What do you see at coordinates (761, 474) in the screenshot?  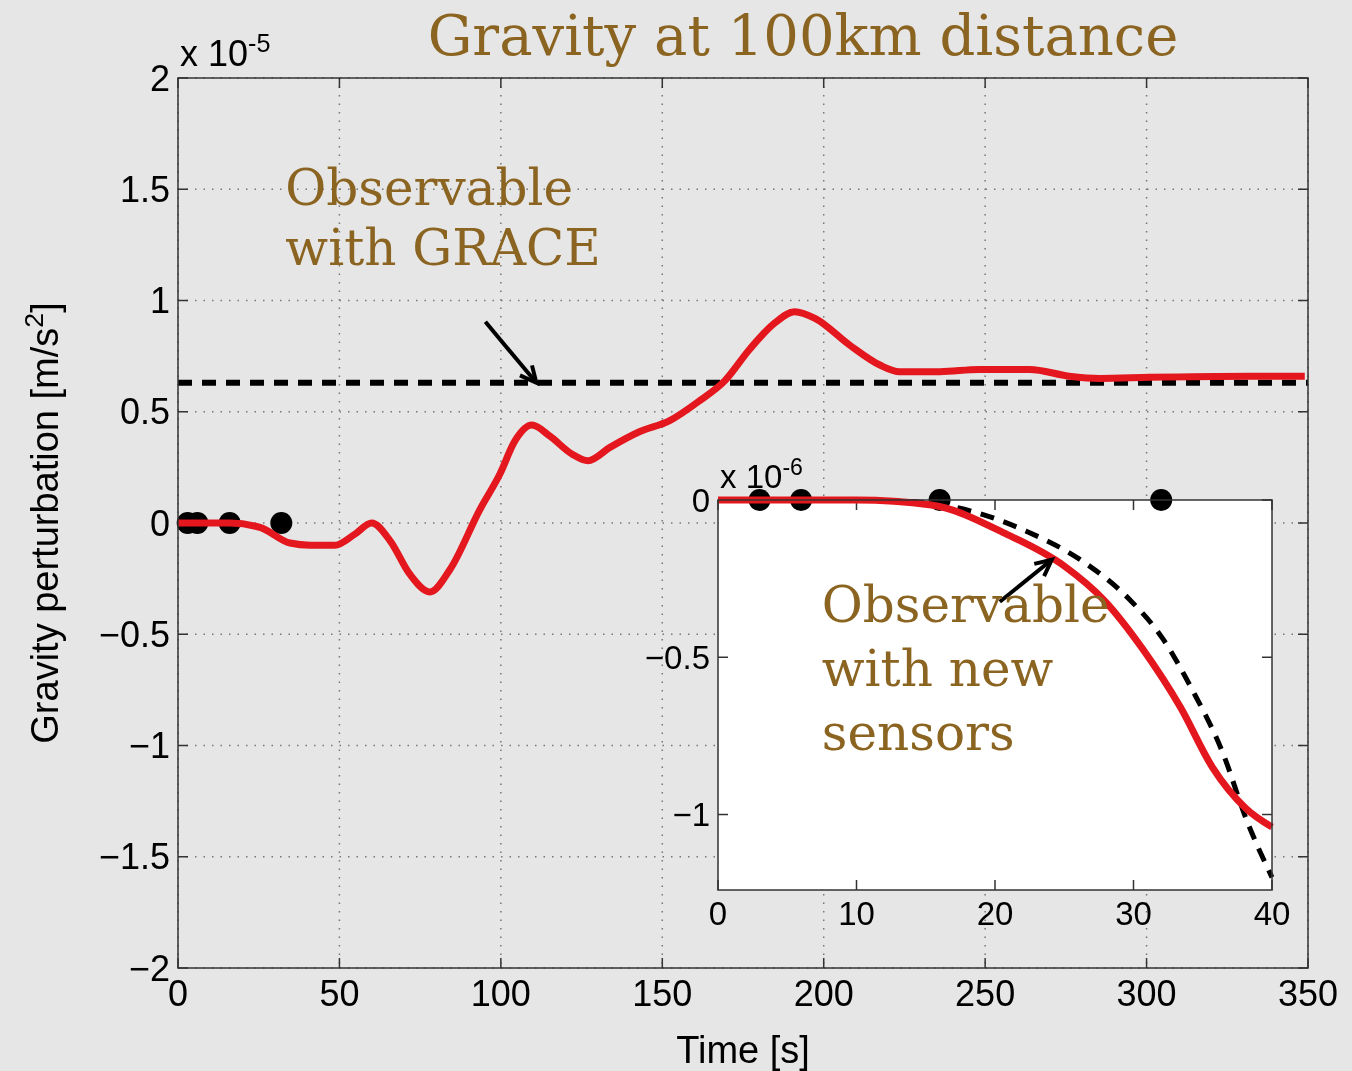 I see `annotation: x 10$^{-6}$` at bounding box center [761, 474].